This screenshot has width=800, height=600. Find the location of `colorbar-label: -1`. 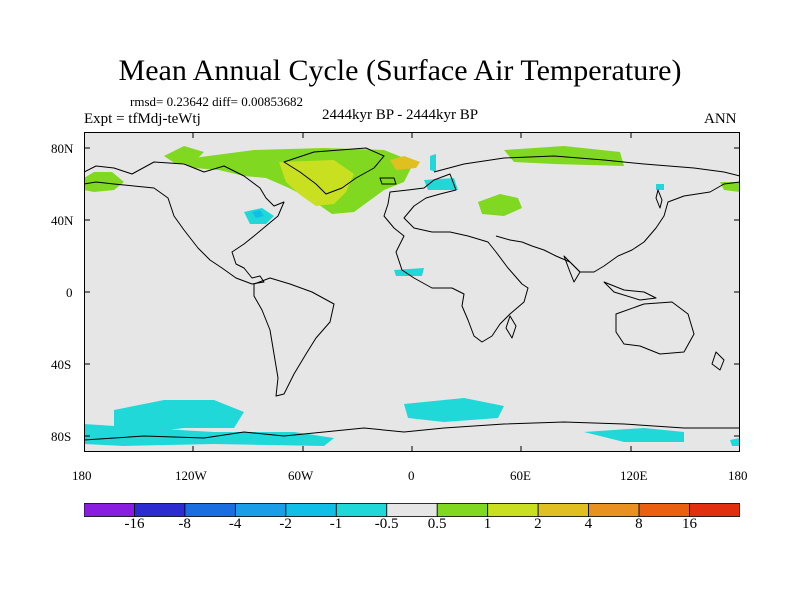

colorbar-label: -1 is located at coordinates (336, 524).